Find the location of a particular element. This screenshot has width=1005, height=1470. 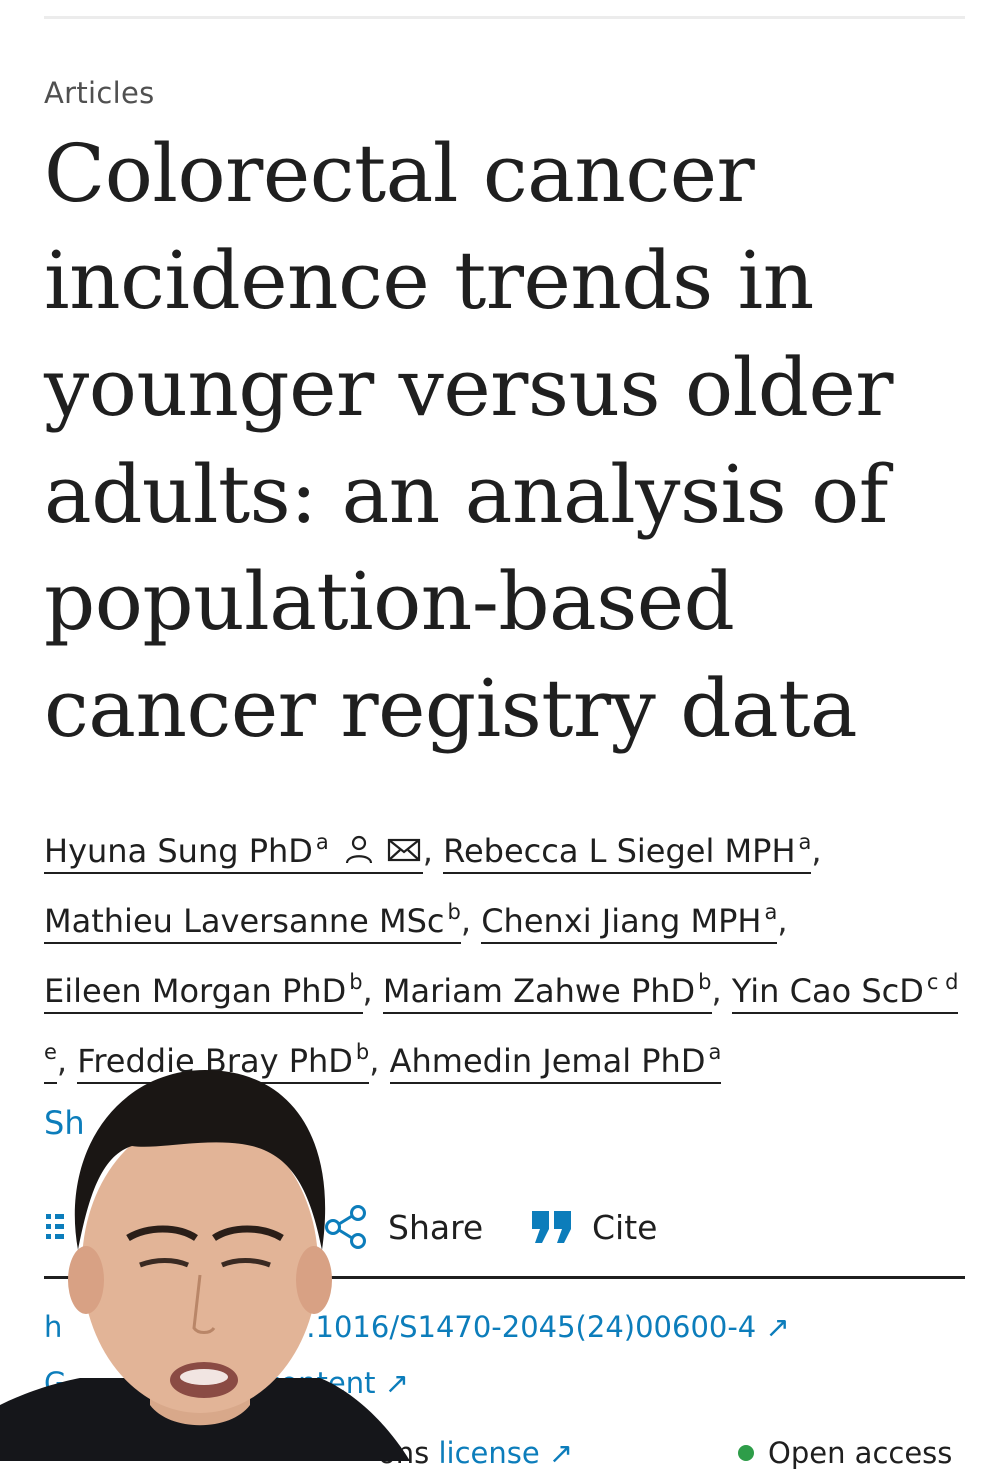

person-envelope-icons is located at coordinates (382, 849).